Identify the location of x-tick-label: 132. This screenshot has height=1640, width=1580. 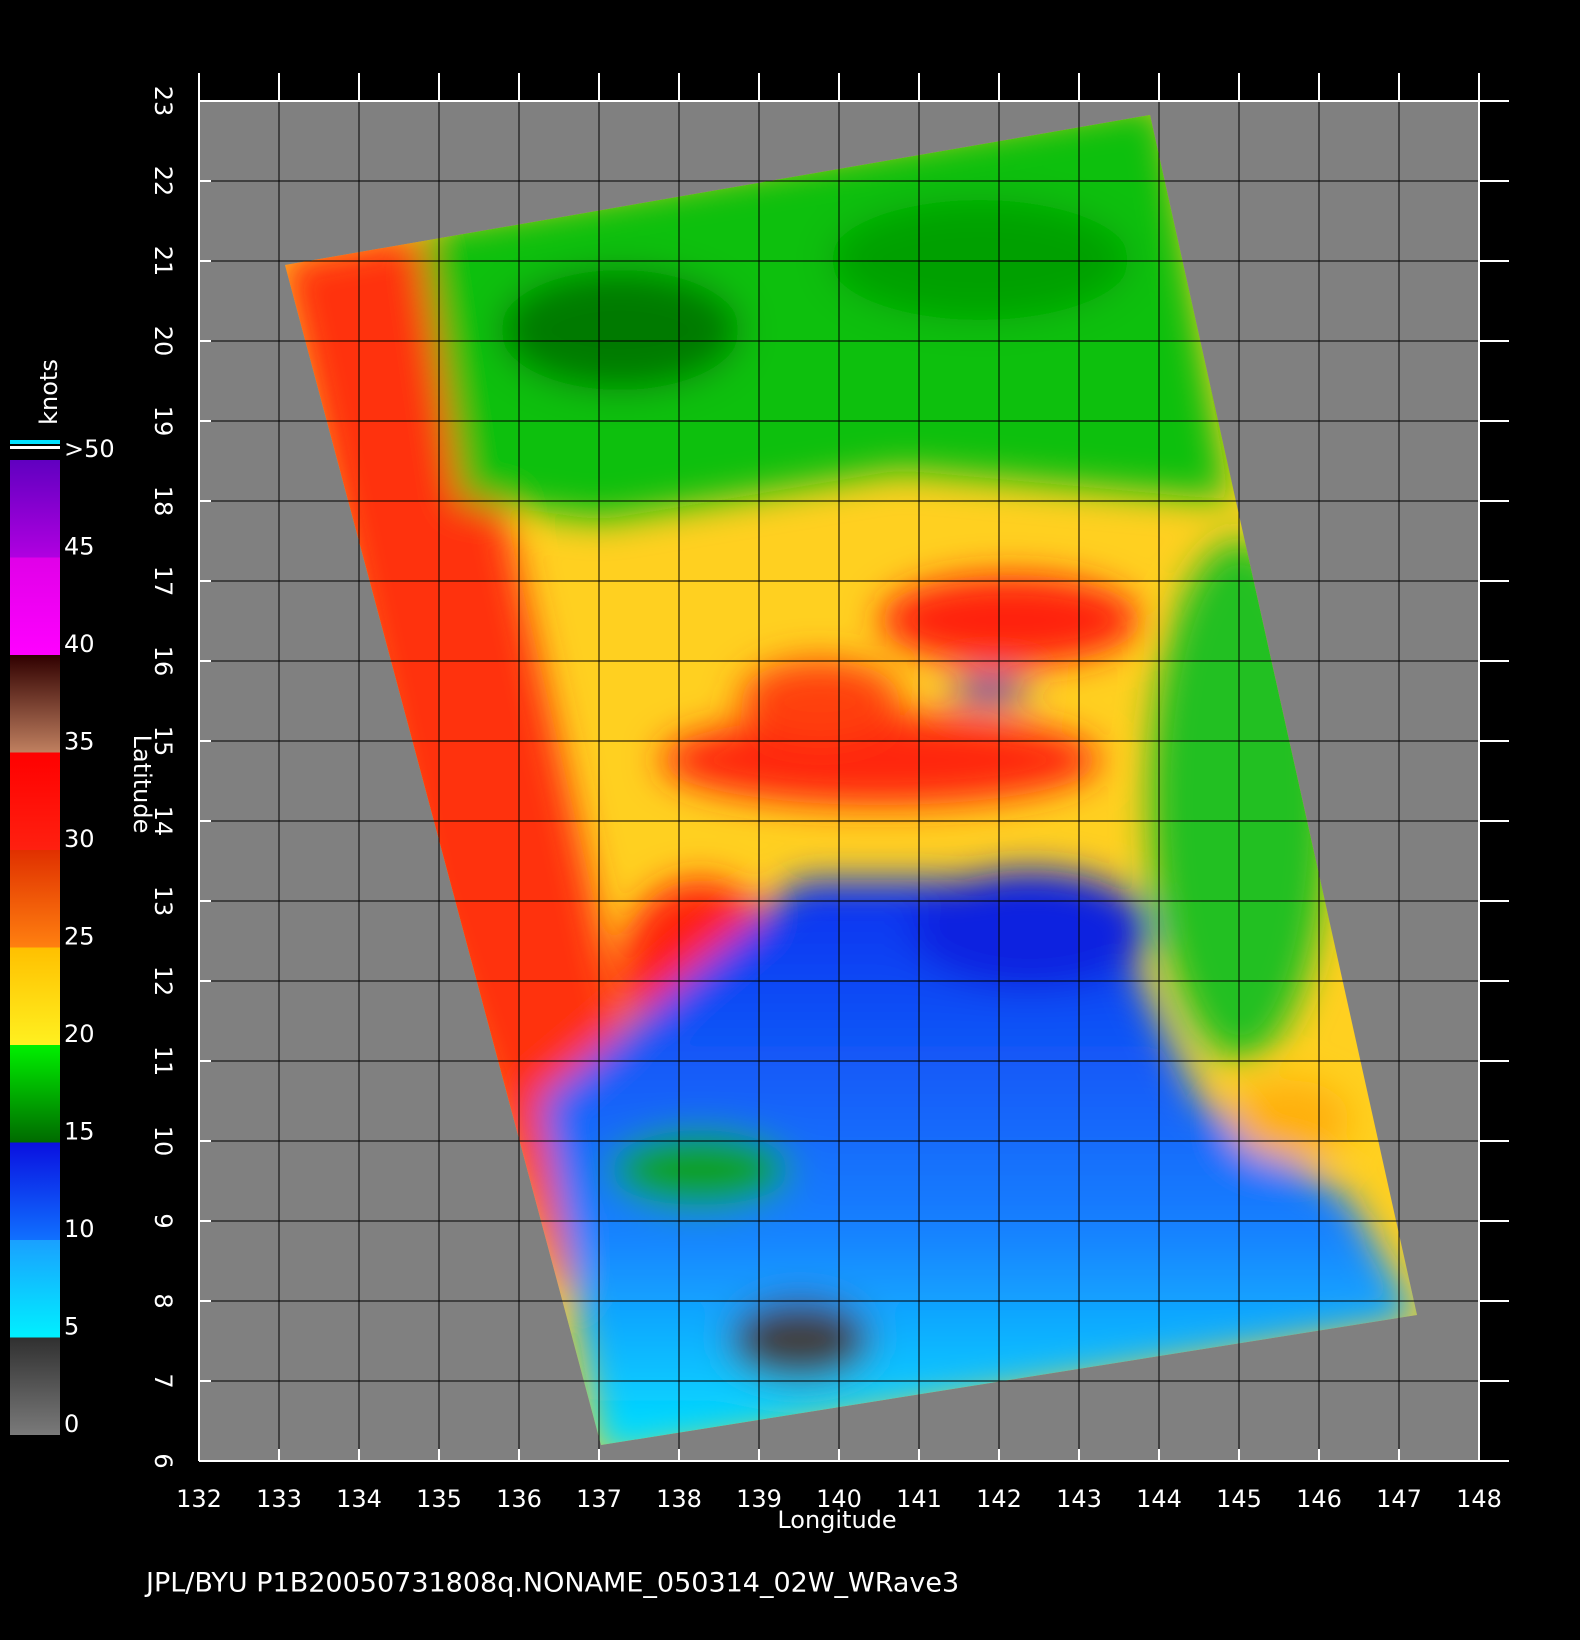
(199, 1499).